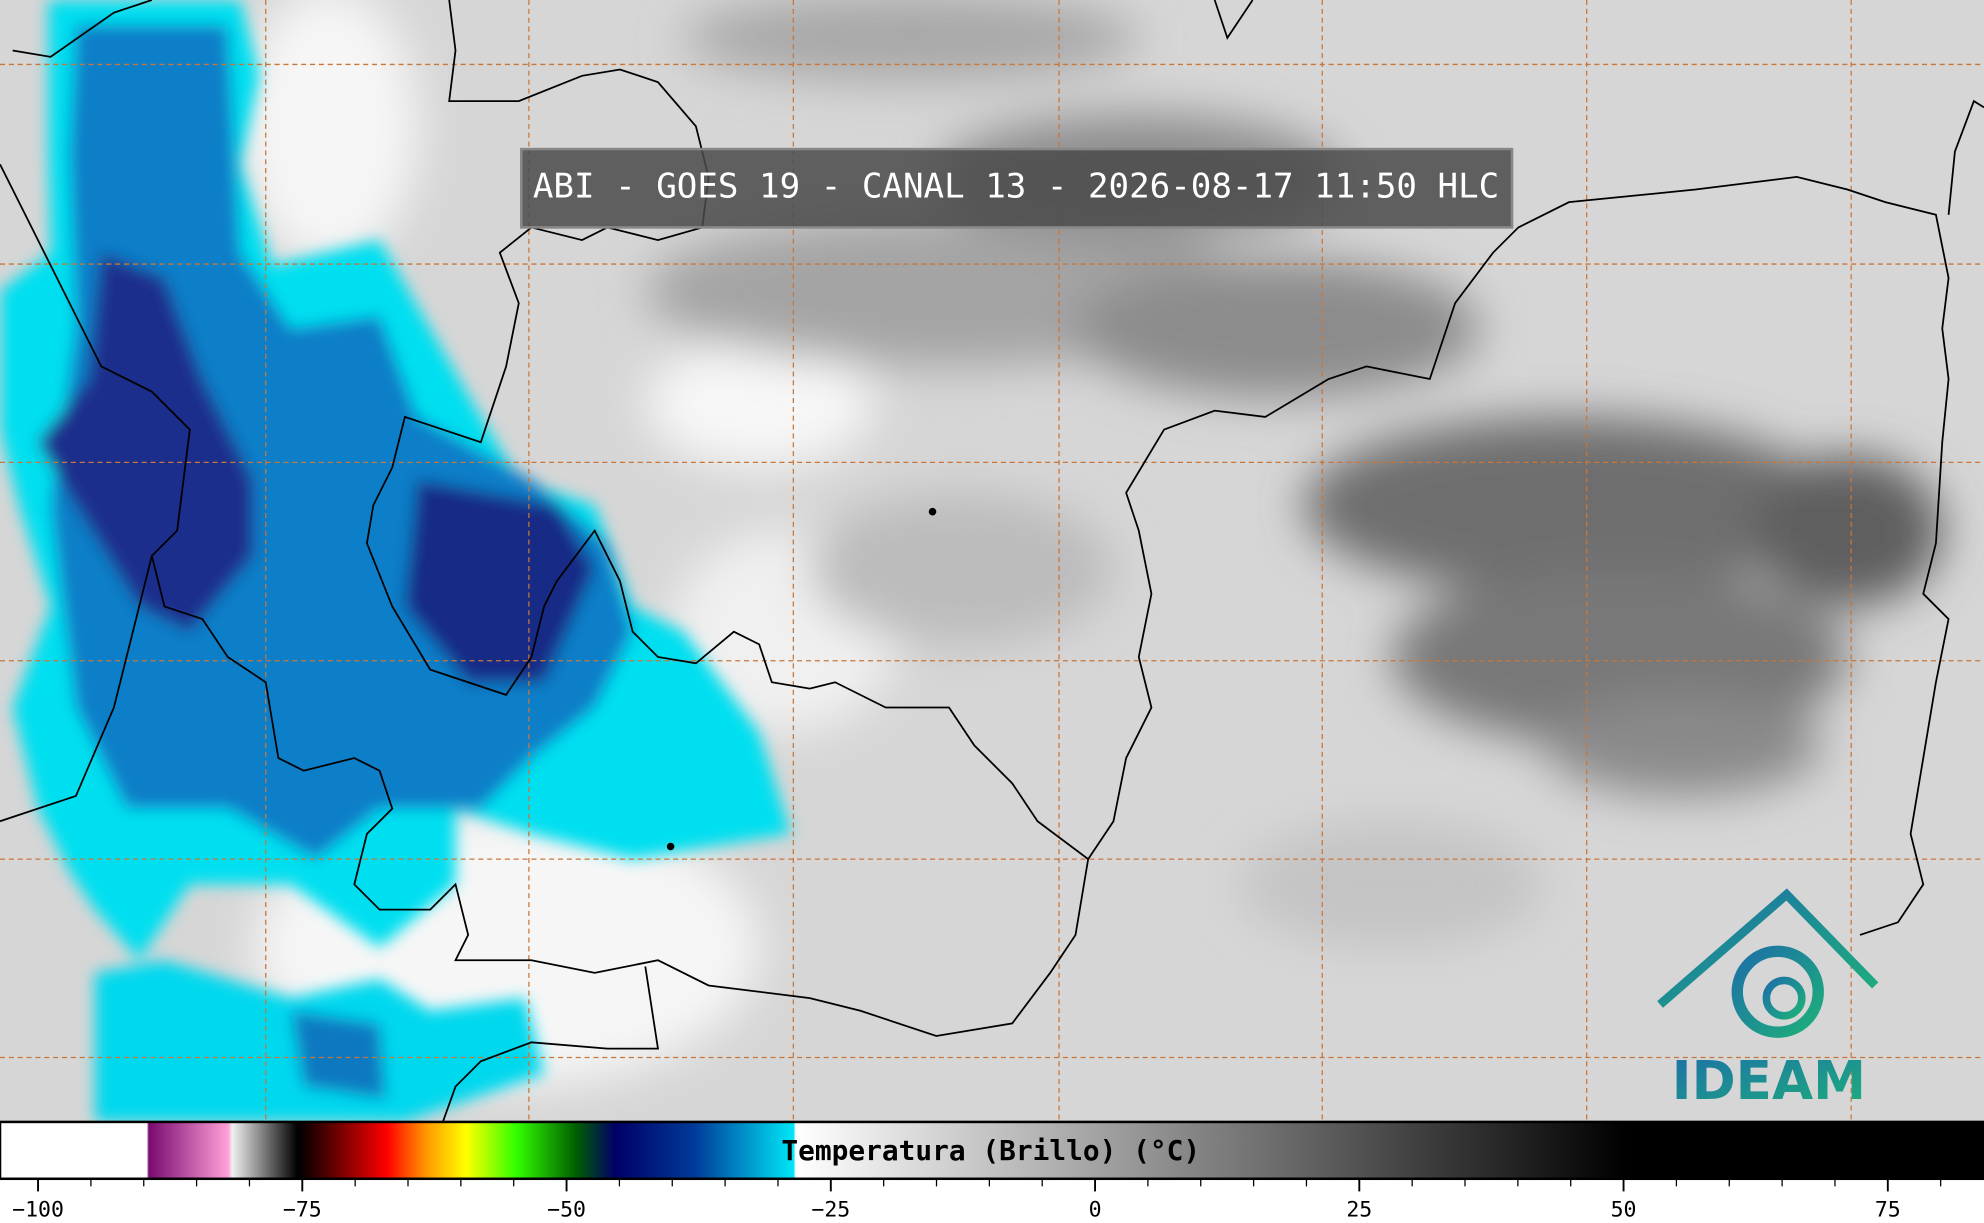  What do you see at coordinates (990, 1150) in the screenshot?
I see `colorbar-label: Temperatura (Brillo) (°C)` at bounding box center [990, 1150].